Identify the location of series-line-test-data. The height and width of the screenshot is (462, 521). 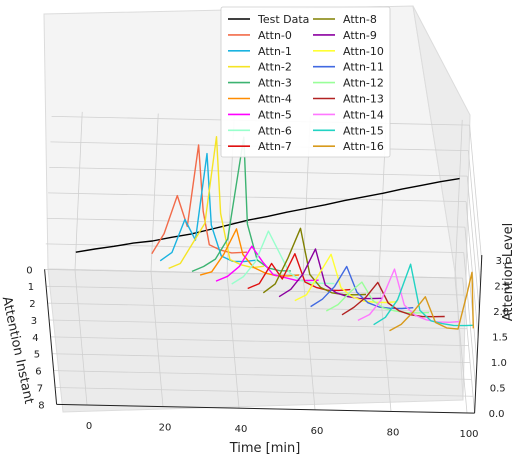
(267, 215).